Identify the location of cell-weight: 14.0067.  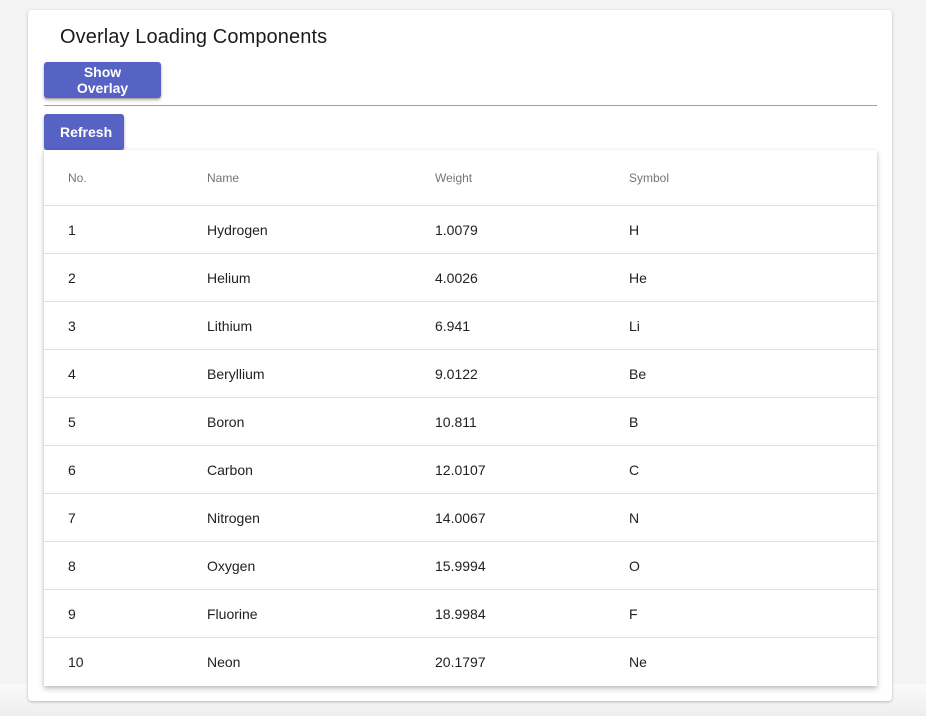
(532, 517).